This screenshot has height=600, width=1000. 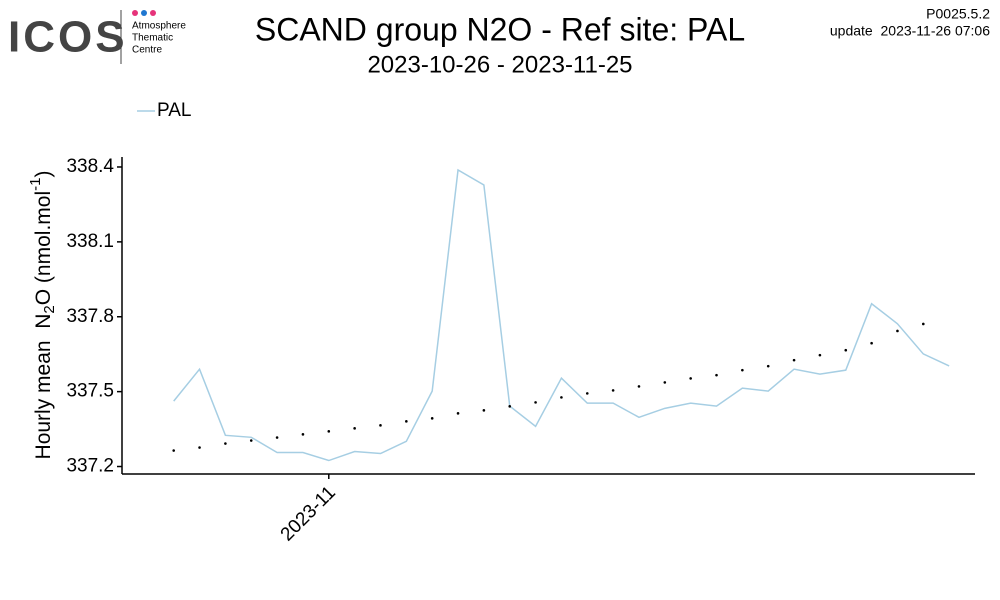 What do you see at coordinates (90, 316) in the screenshot?
I see `y-tick-label: 337.8` at bounding box center [90, 316].